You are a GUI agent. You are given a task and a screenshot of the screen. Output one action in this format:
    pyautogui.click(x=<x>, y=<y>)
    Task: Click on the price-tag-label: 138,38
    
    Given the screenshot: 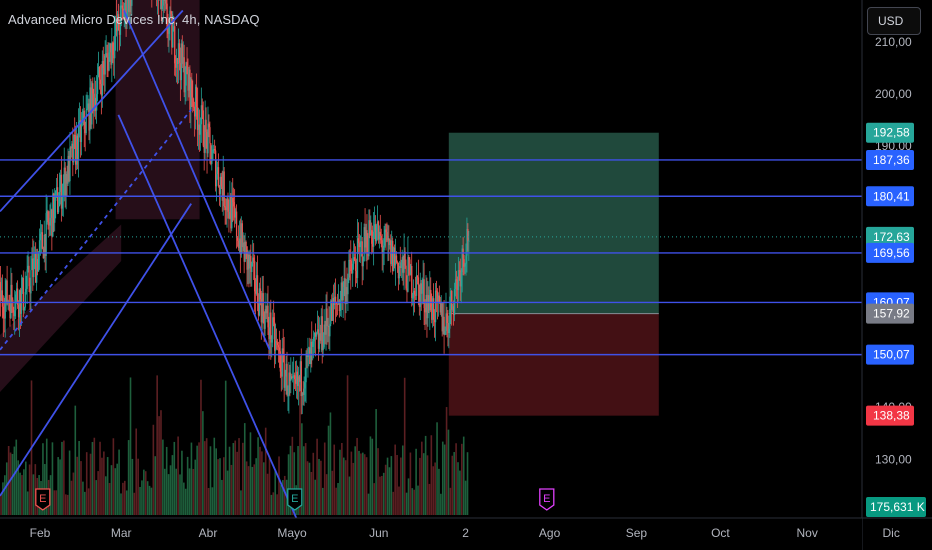 What is the action you would take?
    pyautogui.click(x=891, y=416)
    